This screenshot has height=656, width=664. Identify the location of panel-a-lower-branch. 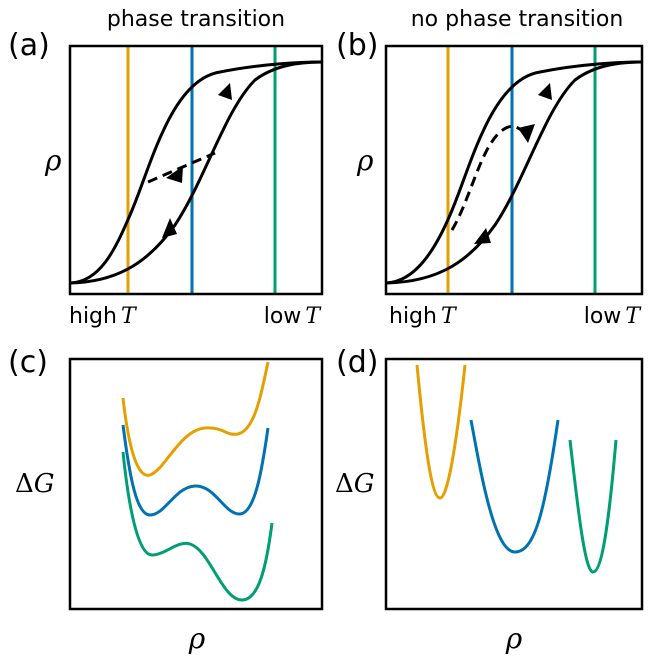
(196, 172).